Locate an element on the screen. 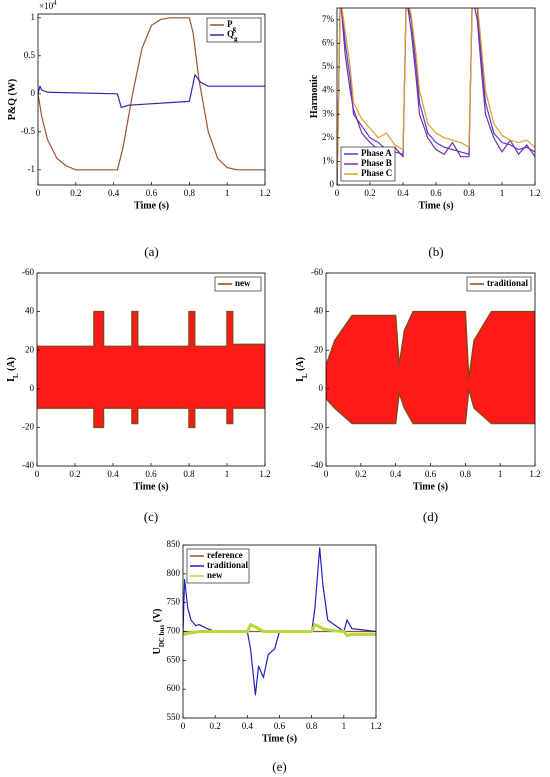  label-part: Harmonic is located at coordinates (314, 96).